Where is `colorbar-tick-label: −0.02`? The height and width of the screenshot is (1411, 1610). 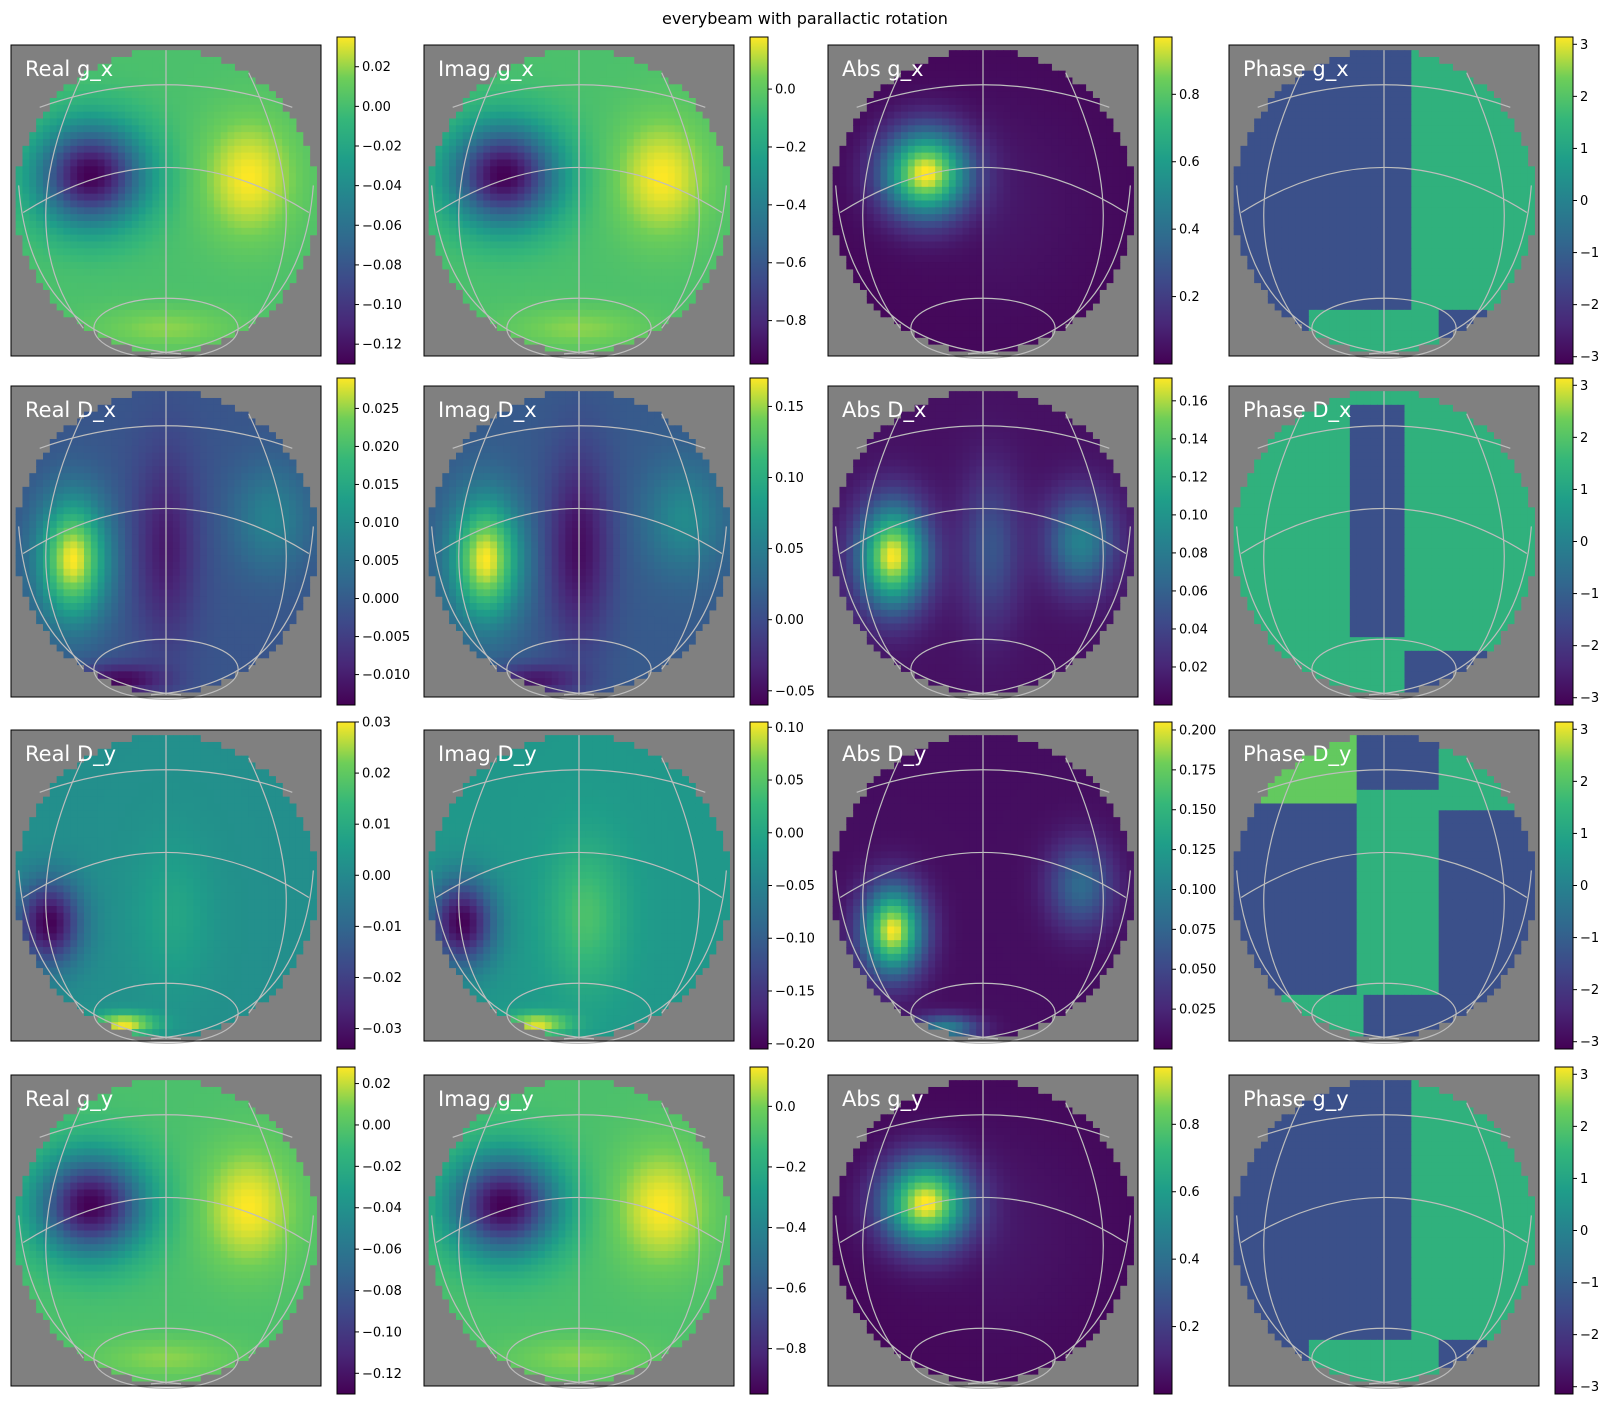 colorbar-tick-label: −0.02 is located at coordinates (382, 147).